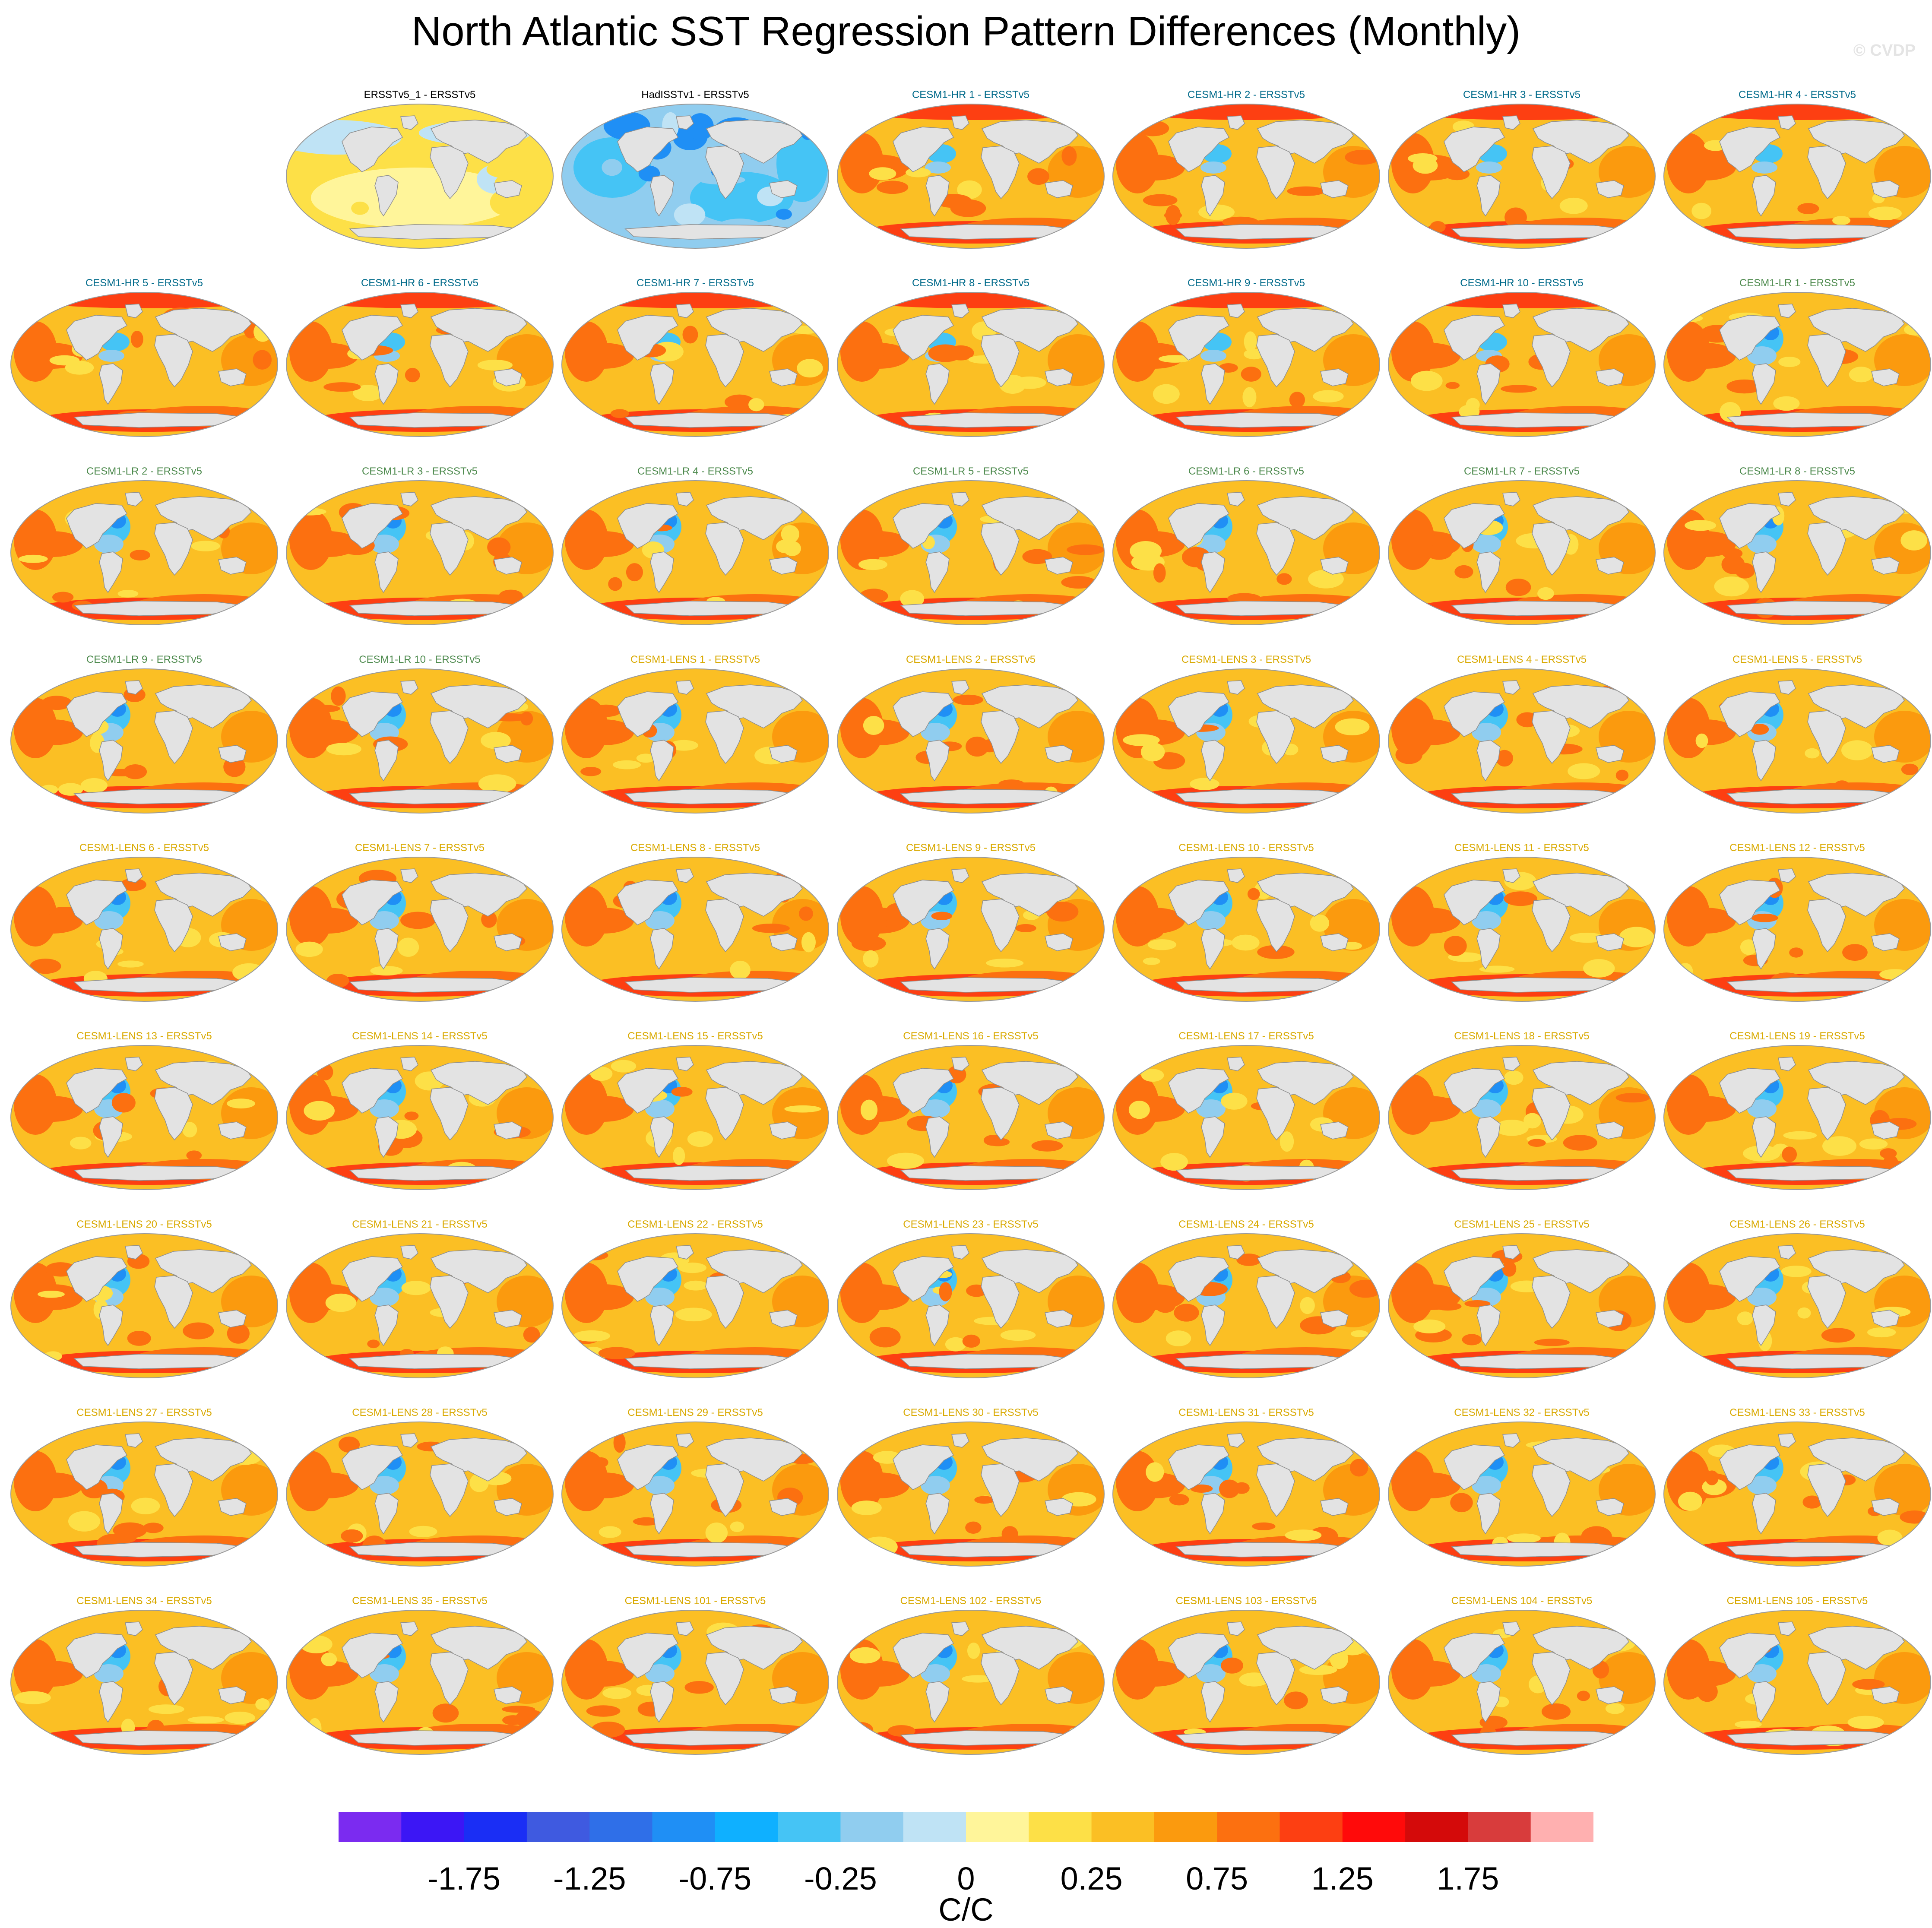  What do you see at coordinates (1246, 1412) in the screenshot?
I see `panel-title: CESM1-LENS 31 - ERSSTv5` at bounding box center [1246, 1412].